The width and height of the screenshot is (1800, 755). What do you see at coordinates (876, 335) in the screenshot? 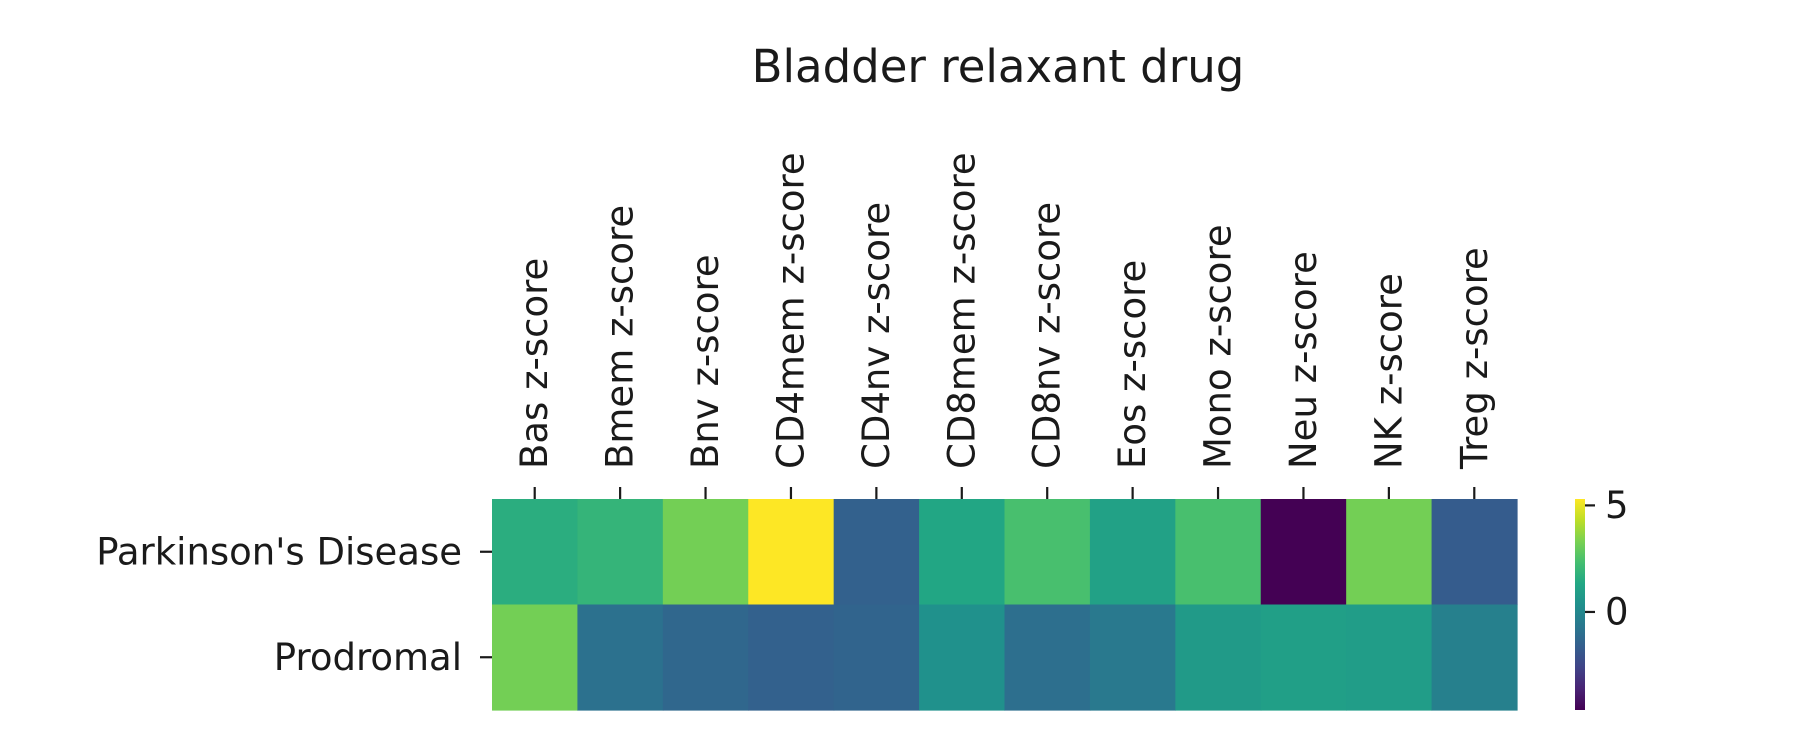
I see `column-label: CD4nv z-score` at bounding box center [876, 335].